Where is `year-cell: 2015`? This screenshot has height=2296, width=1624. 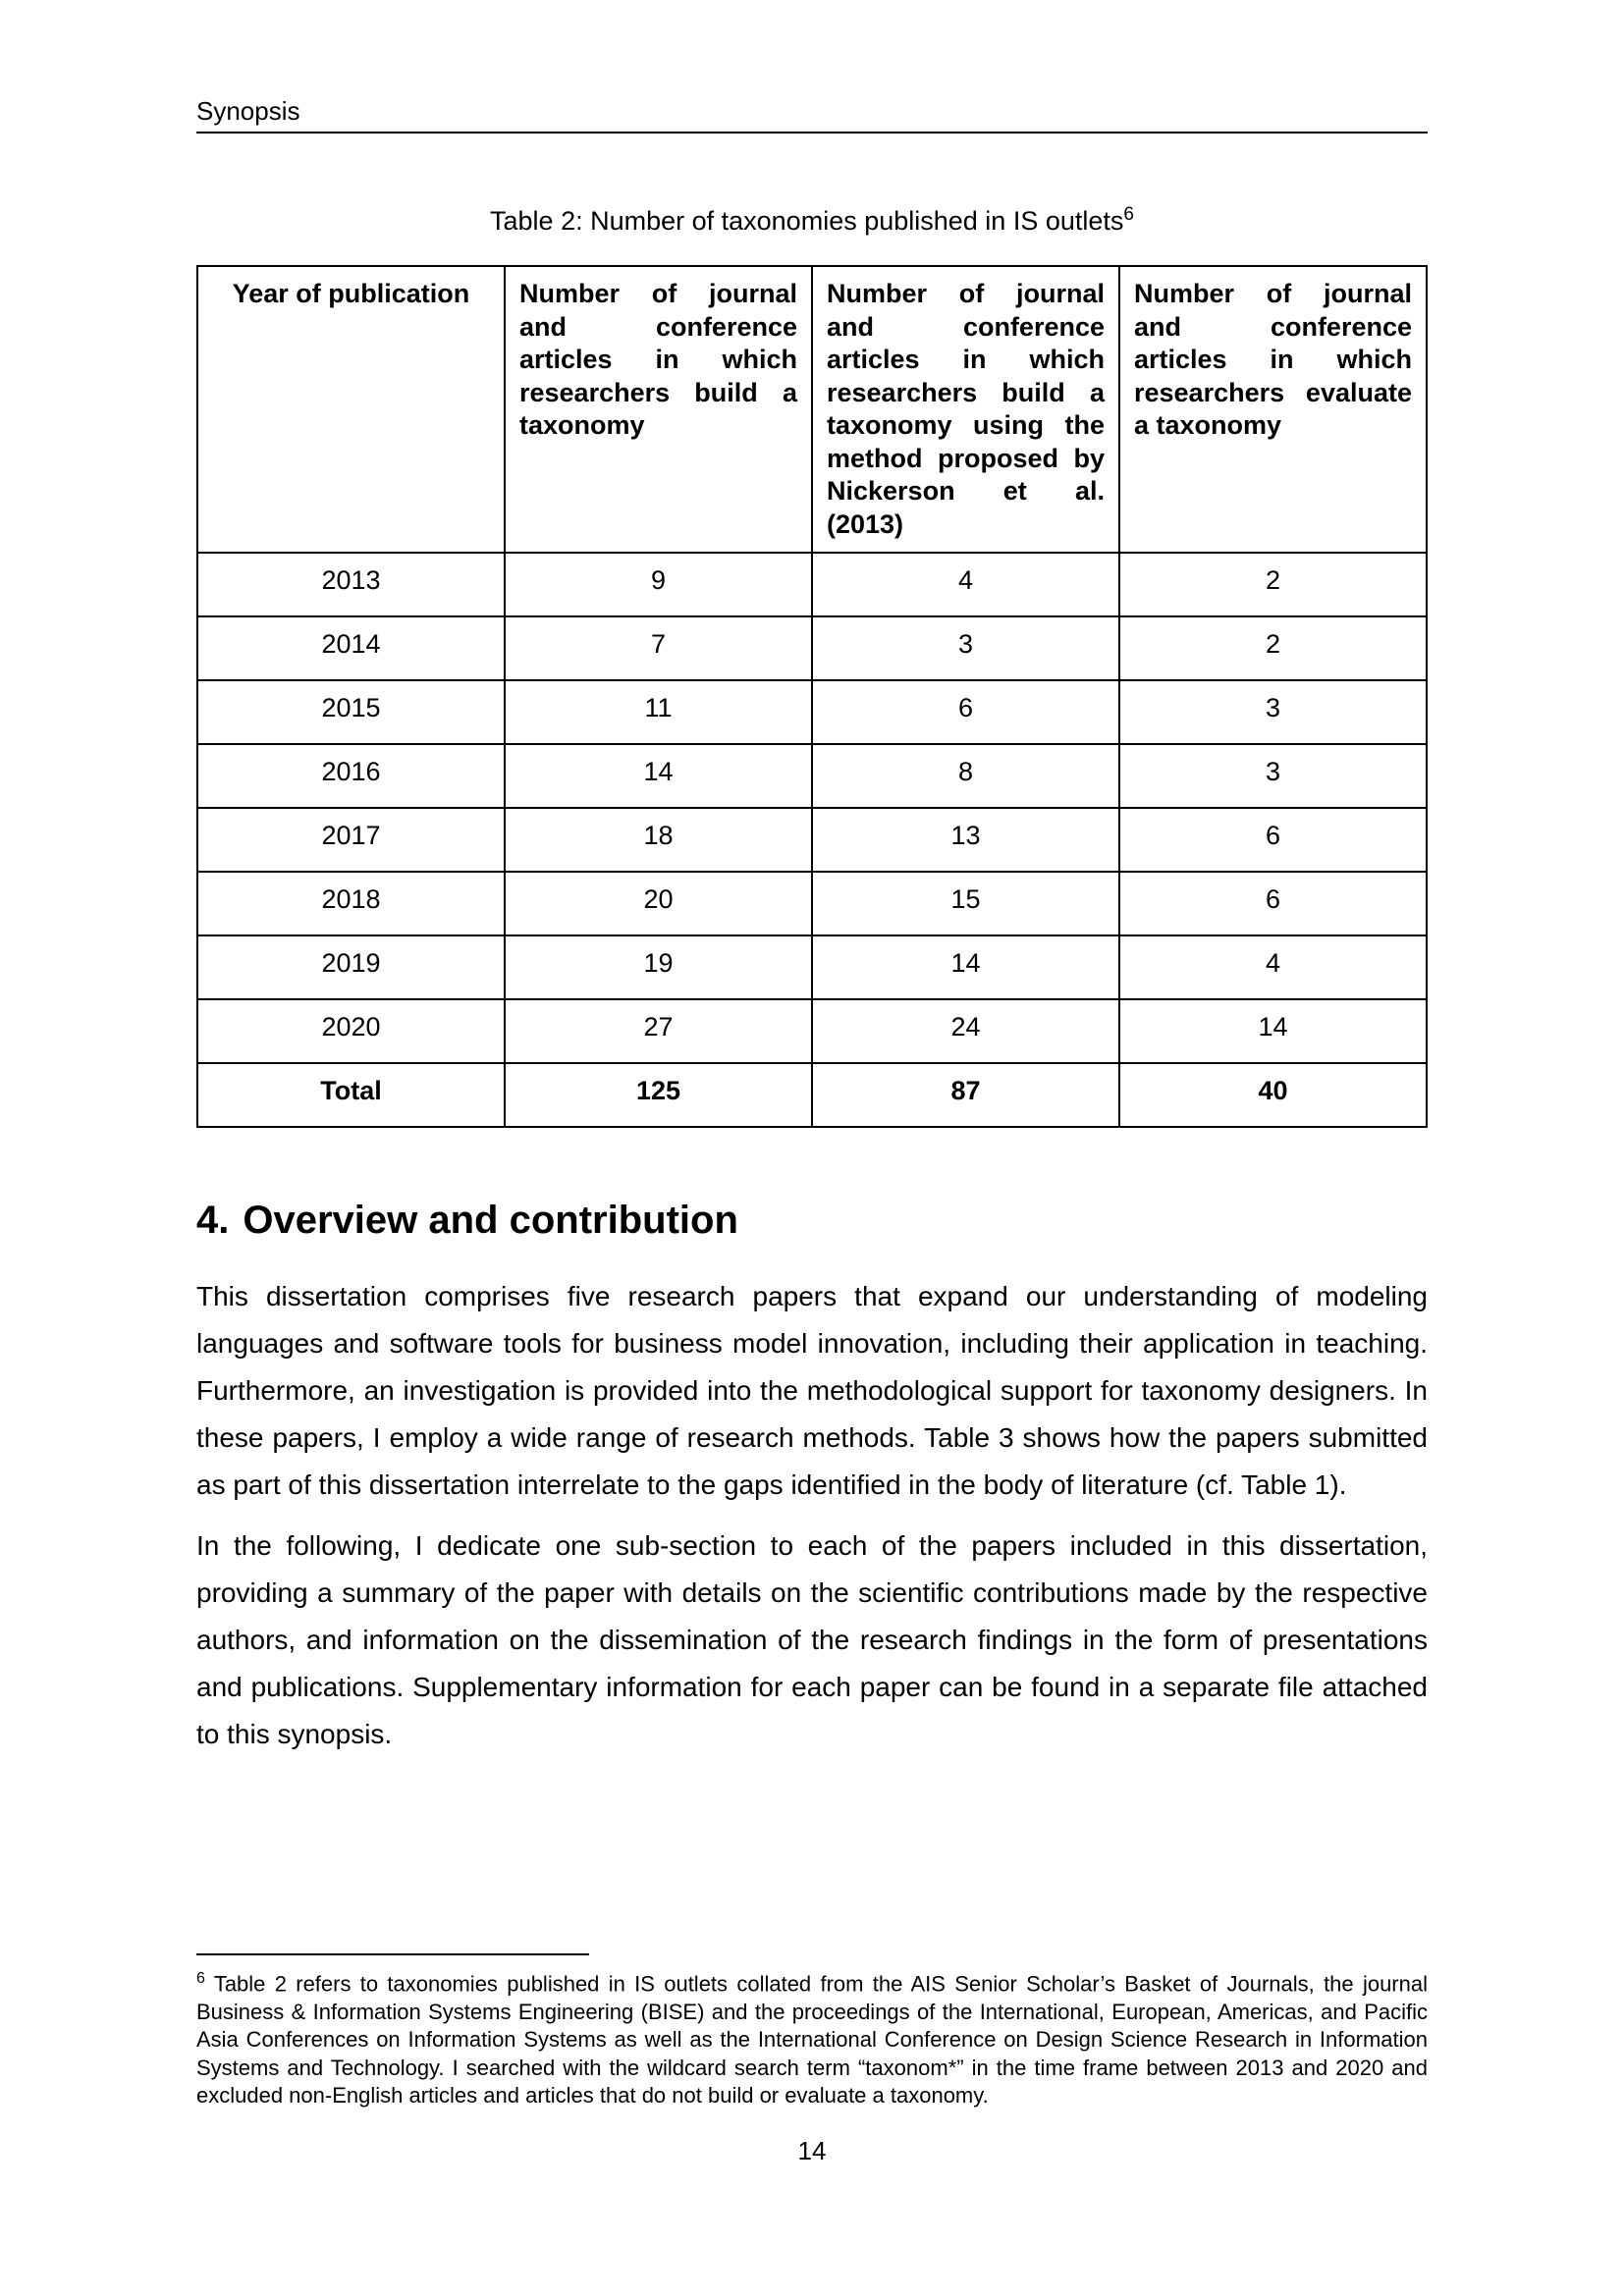
year-cell: 2015 is located at coordinates (351, 712).